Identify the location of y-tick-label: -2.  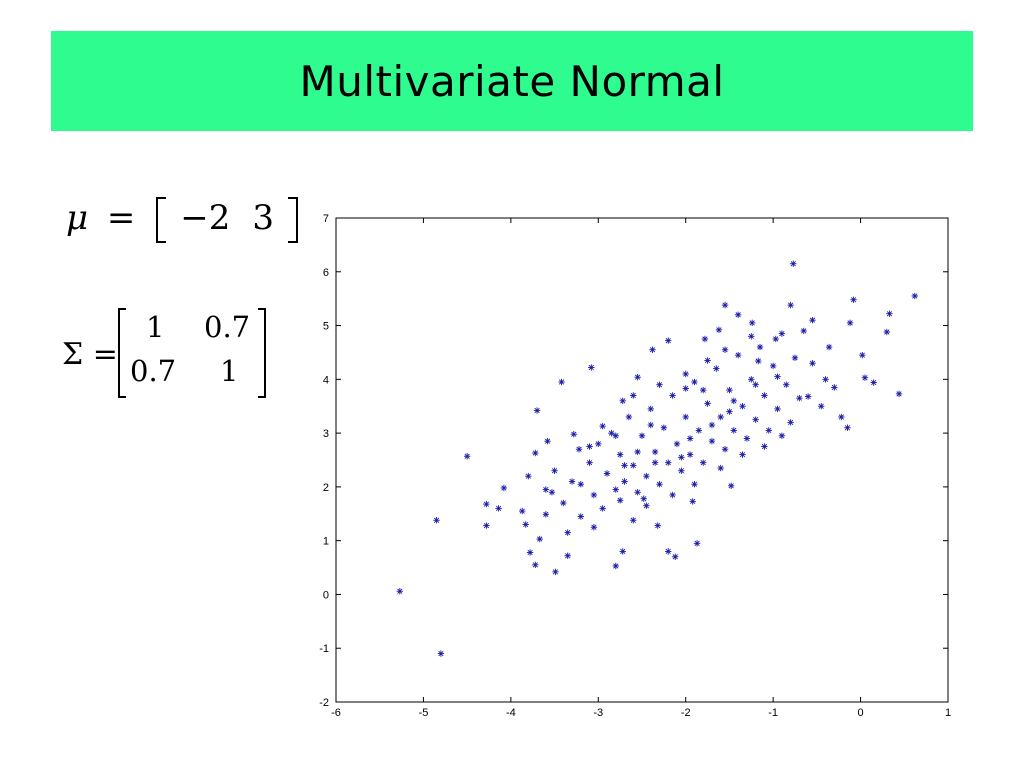
(324, 703).